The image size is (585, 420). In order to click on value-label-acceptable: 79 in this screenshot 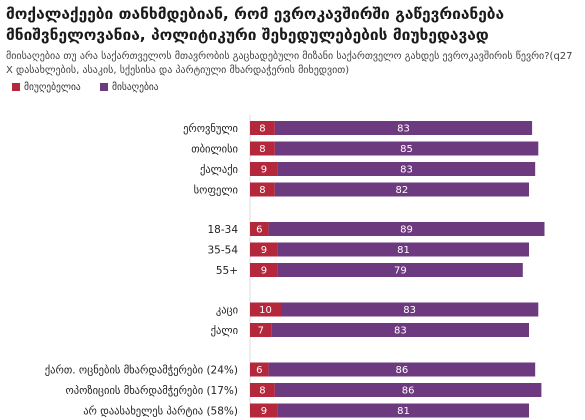, I will do `click(400, 271)`.